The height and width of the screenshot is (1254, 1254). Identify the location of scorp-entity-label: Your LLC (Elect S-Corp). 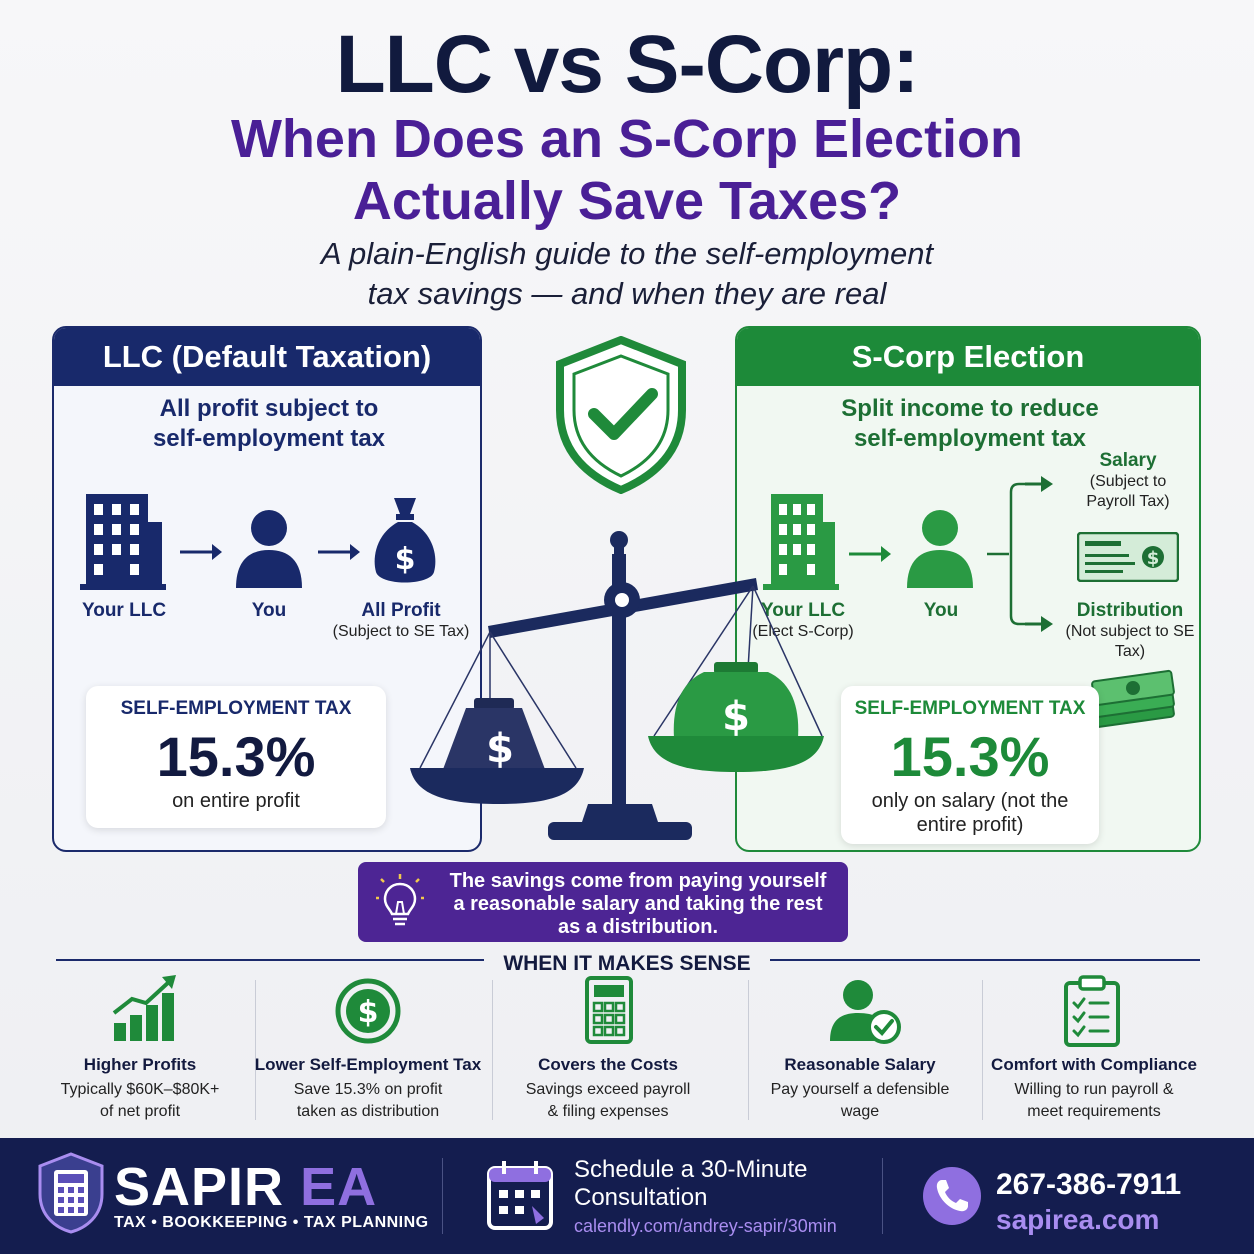
(805, 621).